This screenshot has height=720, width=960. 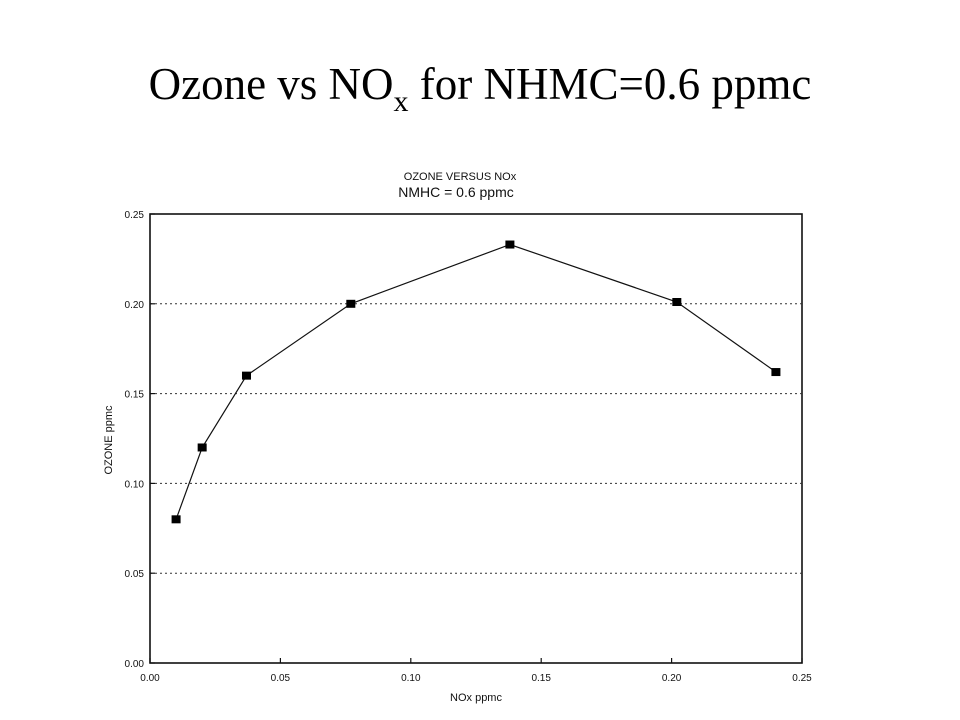 What do you see at coordinates (271, 84) in the screenshot?
I see `slide-title-main: Ozone vs NO` at bounding box center [271, 84].